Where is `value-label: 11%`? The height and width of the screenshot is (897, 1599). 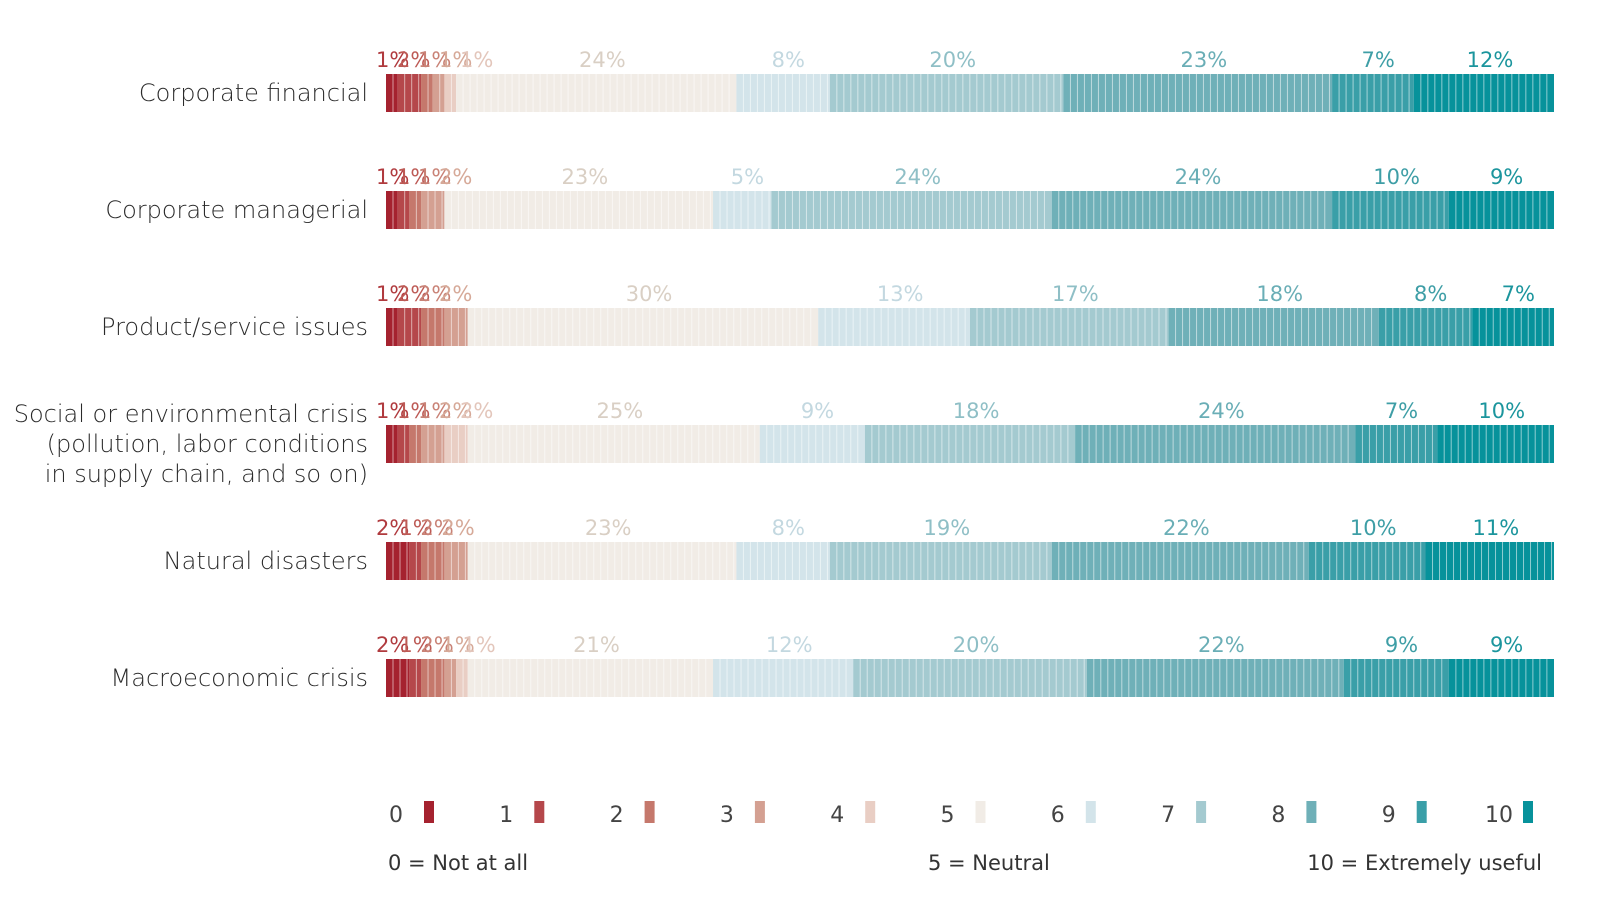 value-label: 11% is located at coordinates (1496, 528).